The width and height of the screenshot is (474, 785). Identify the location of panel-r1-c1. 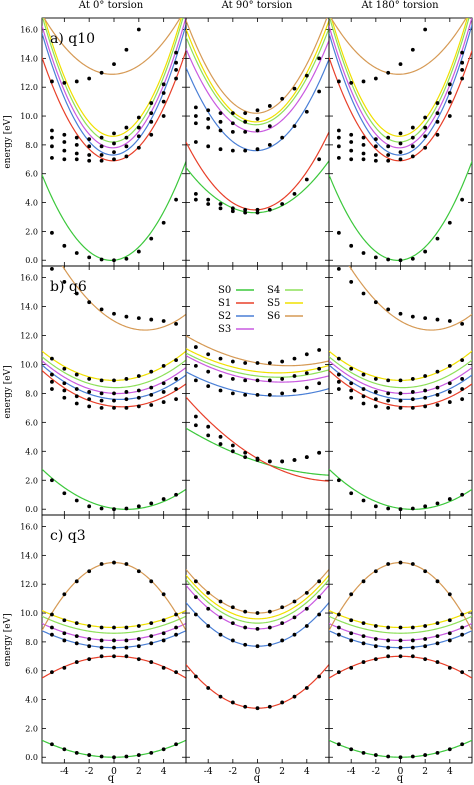
(257, 390).